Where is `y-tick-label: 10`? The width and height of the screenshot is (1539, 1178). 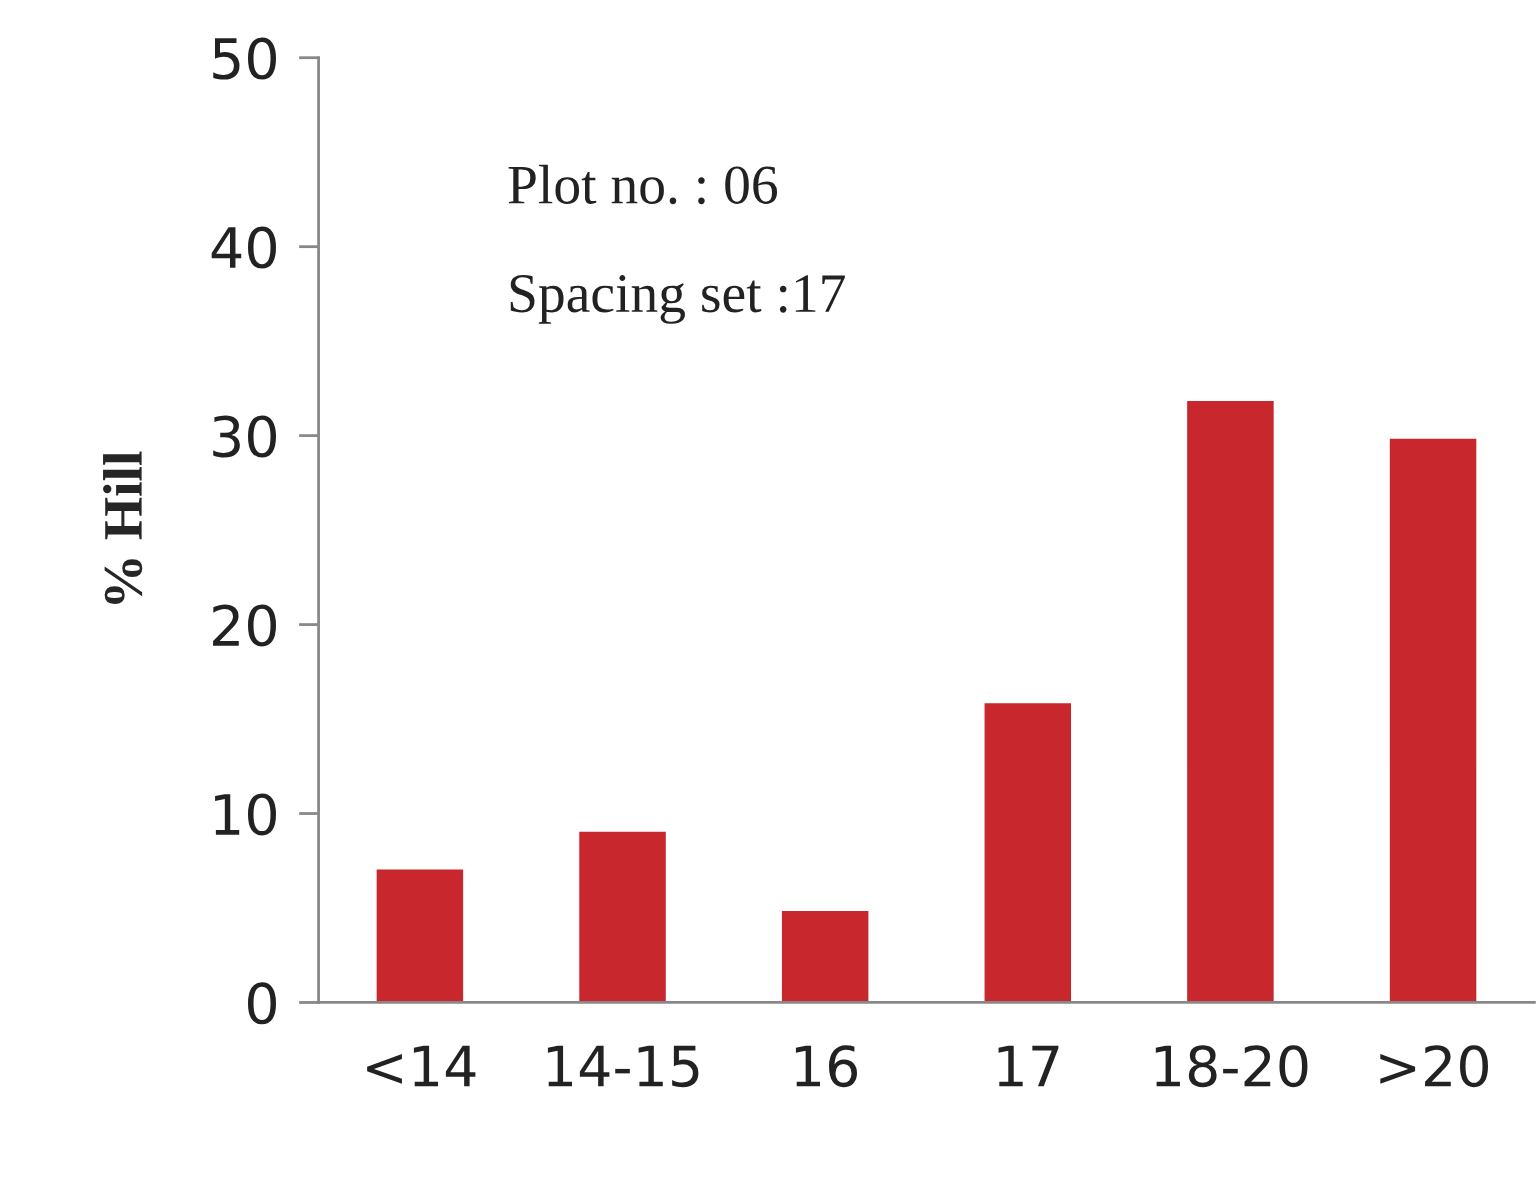
y-tick-label: 10 is located at coordinates (245, 814).